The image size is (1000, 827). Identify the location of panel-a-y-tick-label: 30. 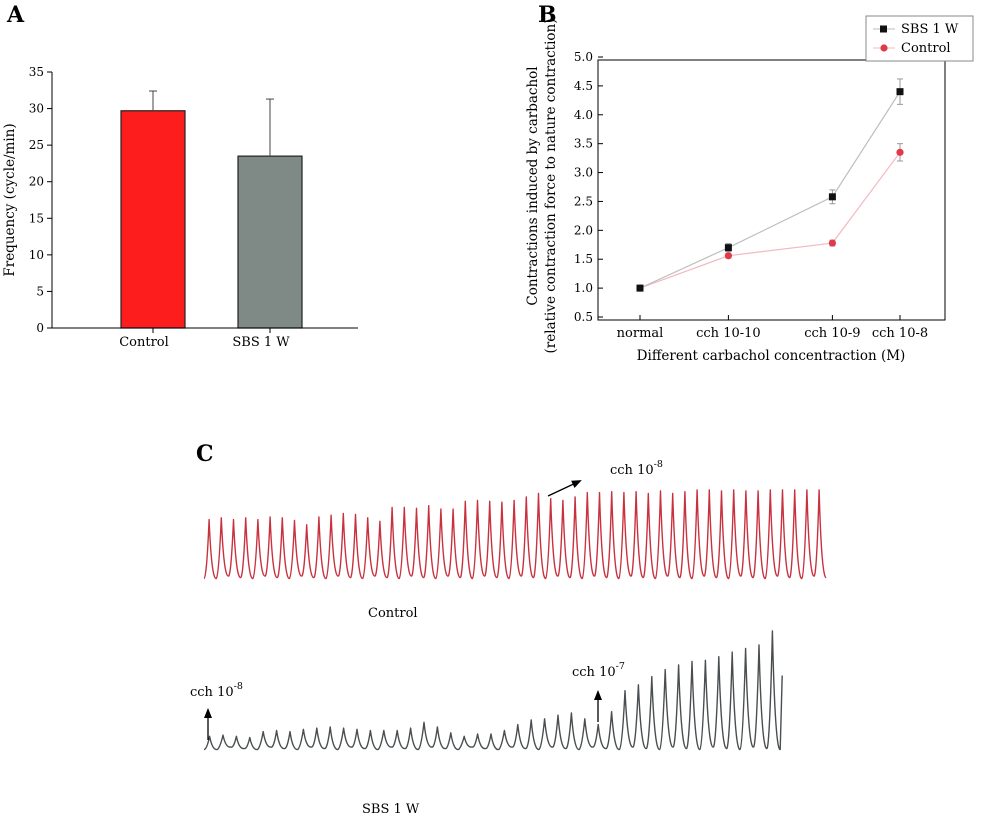
(36, 109).